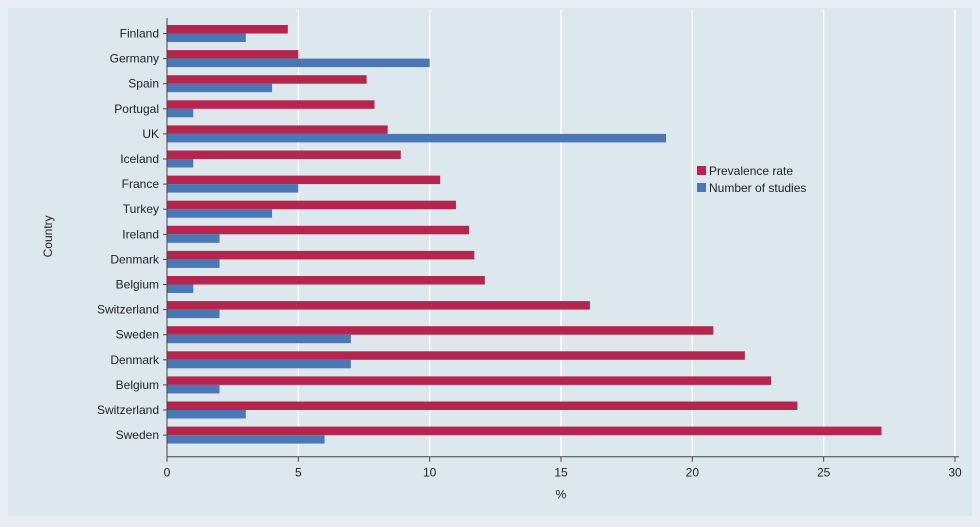 Image resolution: width=980 pixels, height=527 pixels. I want to click on x-tick-labels: 0 5 10 15 20 25 30, so click(563, 468).